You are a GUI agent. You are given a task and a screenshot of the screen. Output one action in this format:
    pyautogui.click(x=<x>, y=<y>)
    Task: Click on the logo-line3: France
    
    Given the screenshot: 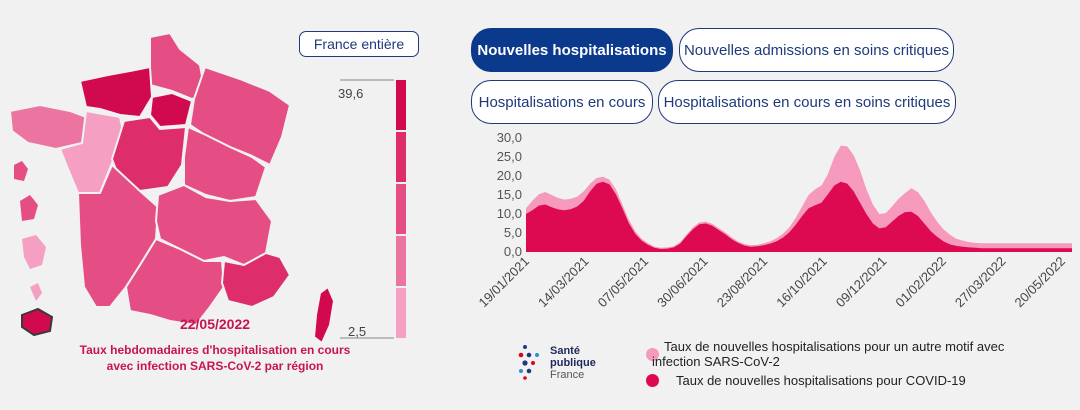 What is the action you would take?
    pyautogui.click(x=567, y=375)
    